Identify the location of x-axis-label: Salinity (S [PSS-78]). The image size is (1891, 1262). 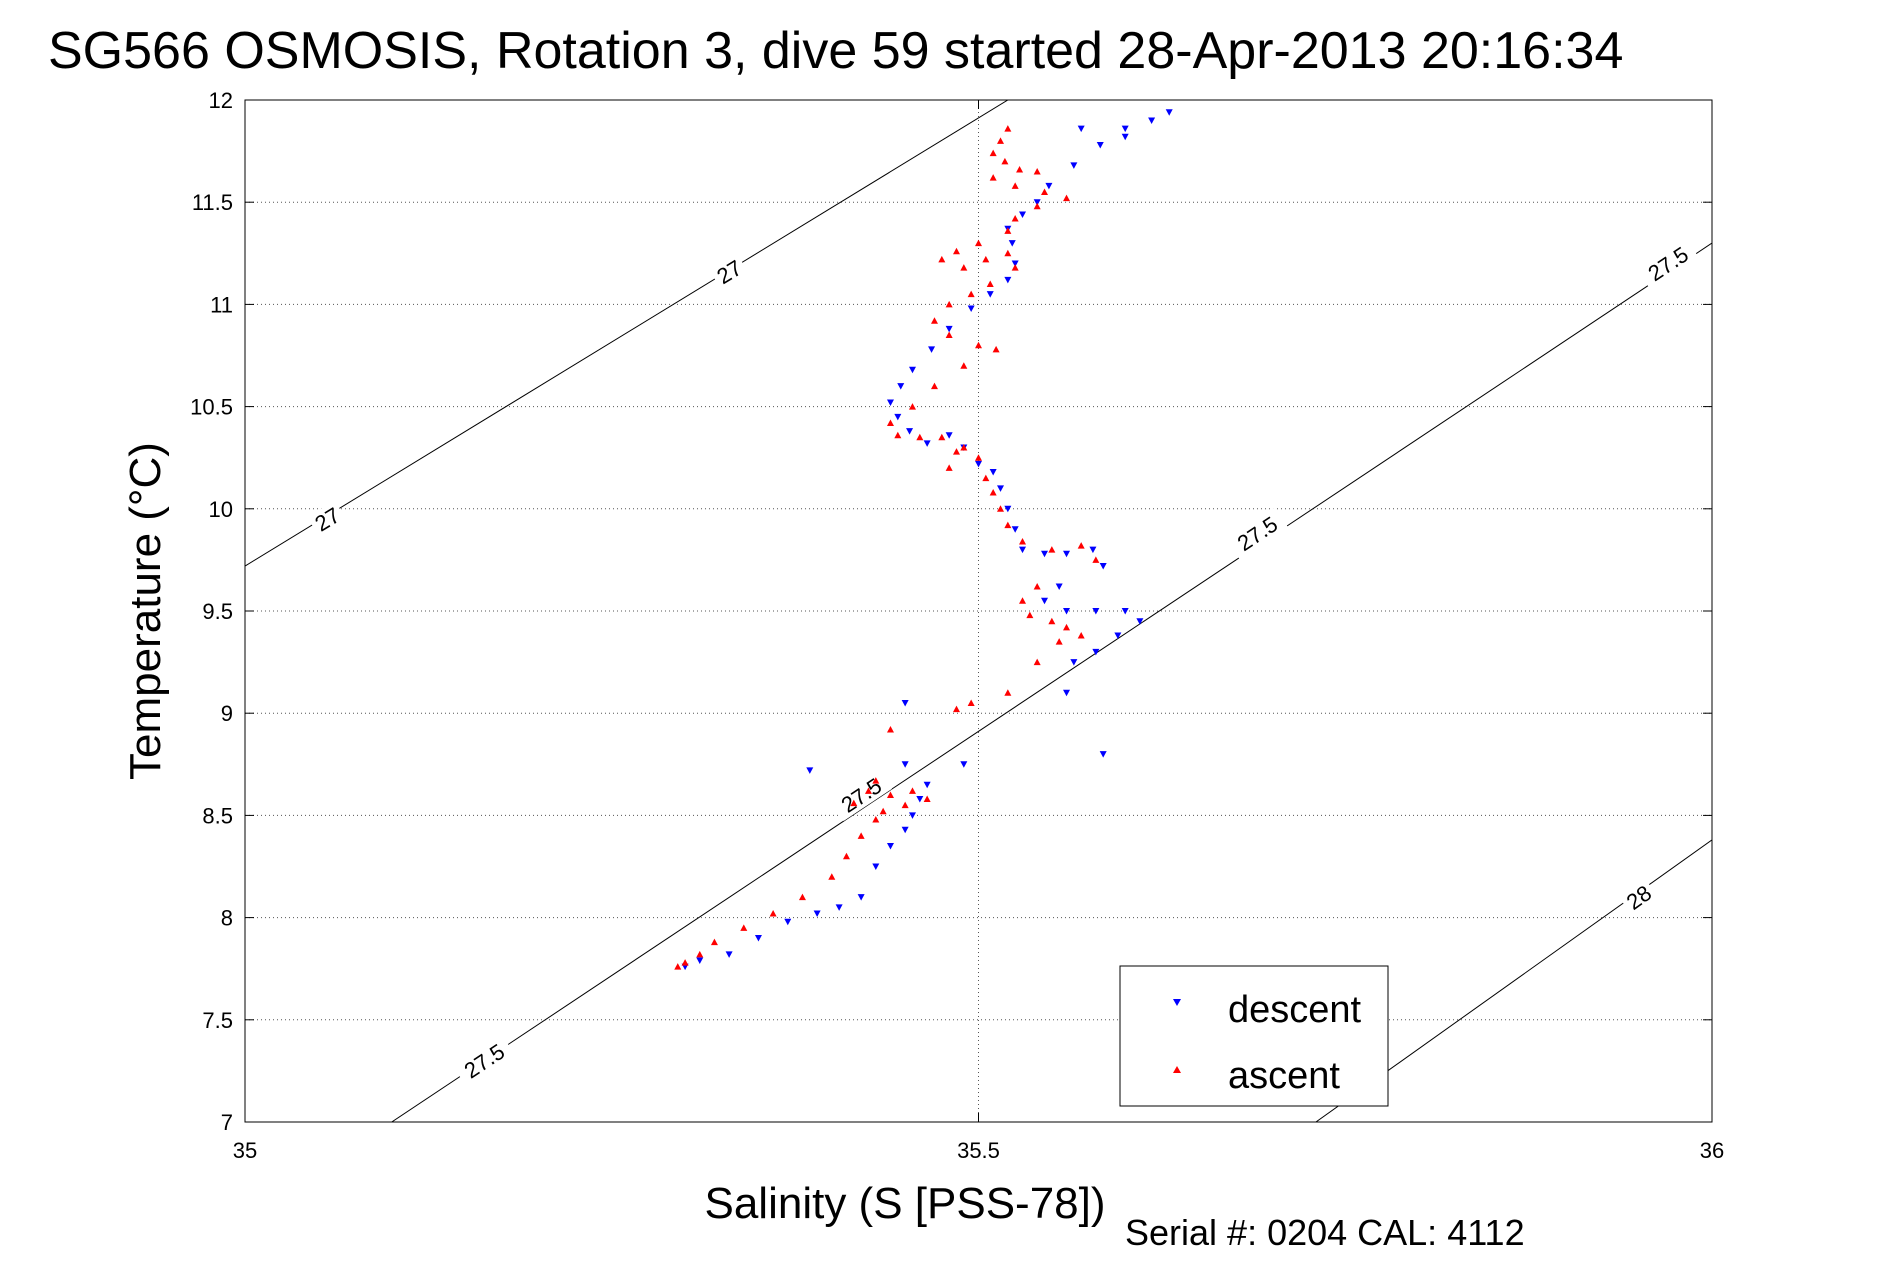
(904, 1203).